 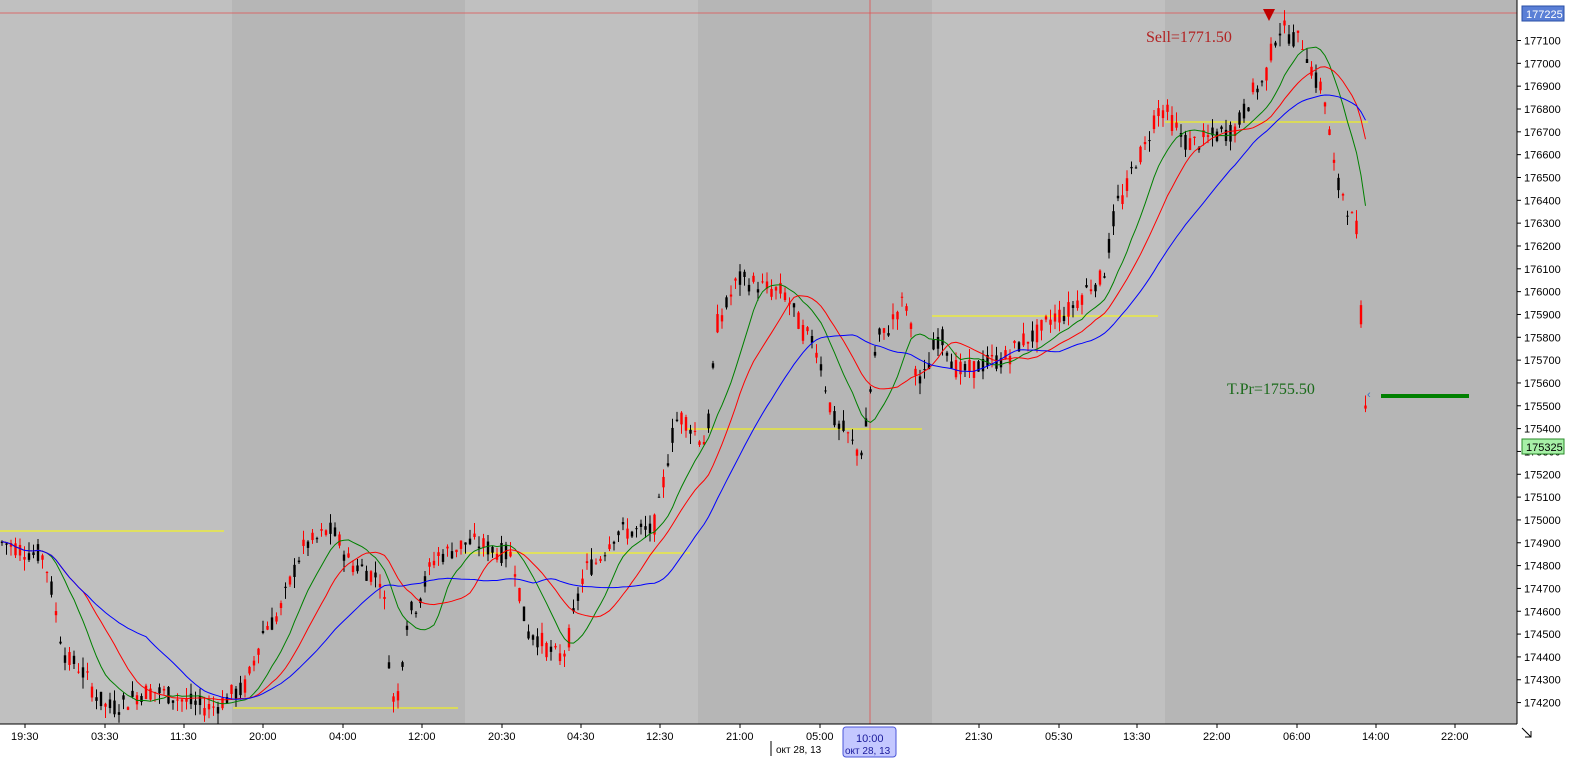 I want to click on crosshair-time-box, so click(x=869, y=742).